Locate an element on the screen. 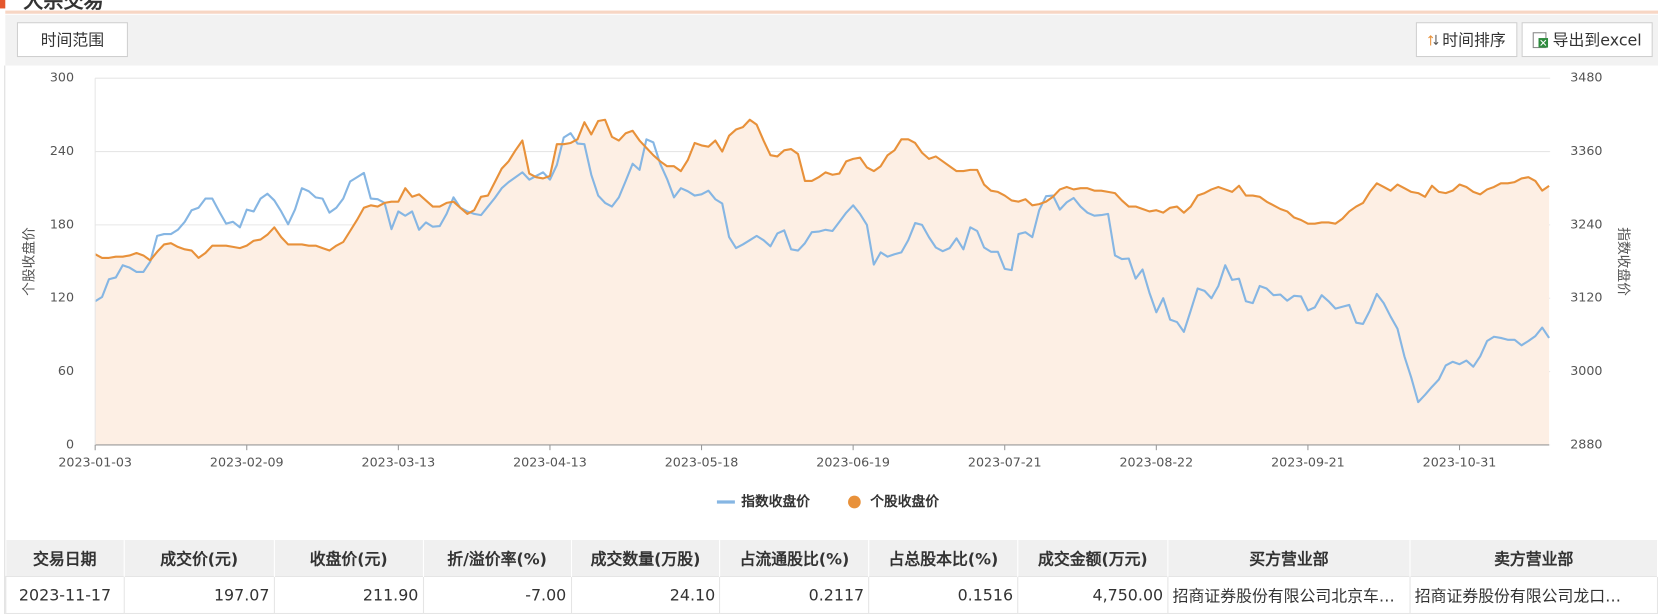  y2-tick-label: 3240 is located at coordinates (1586, 223).